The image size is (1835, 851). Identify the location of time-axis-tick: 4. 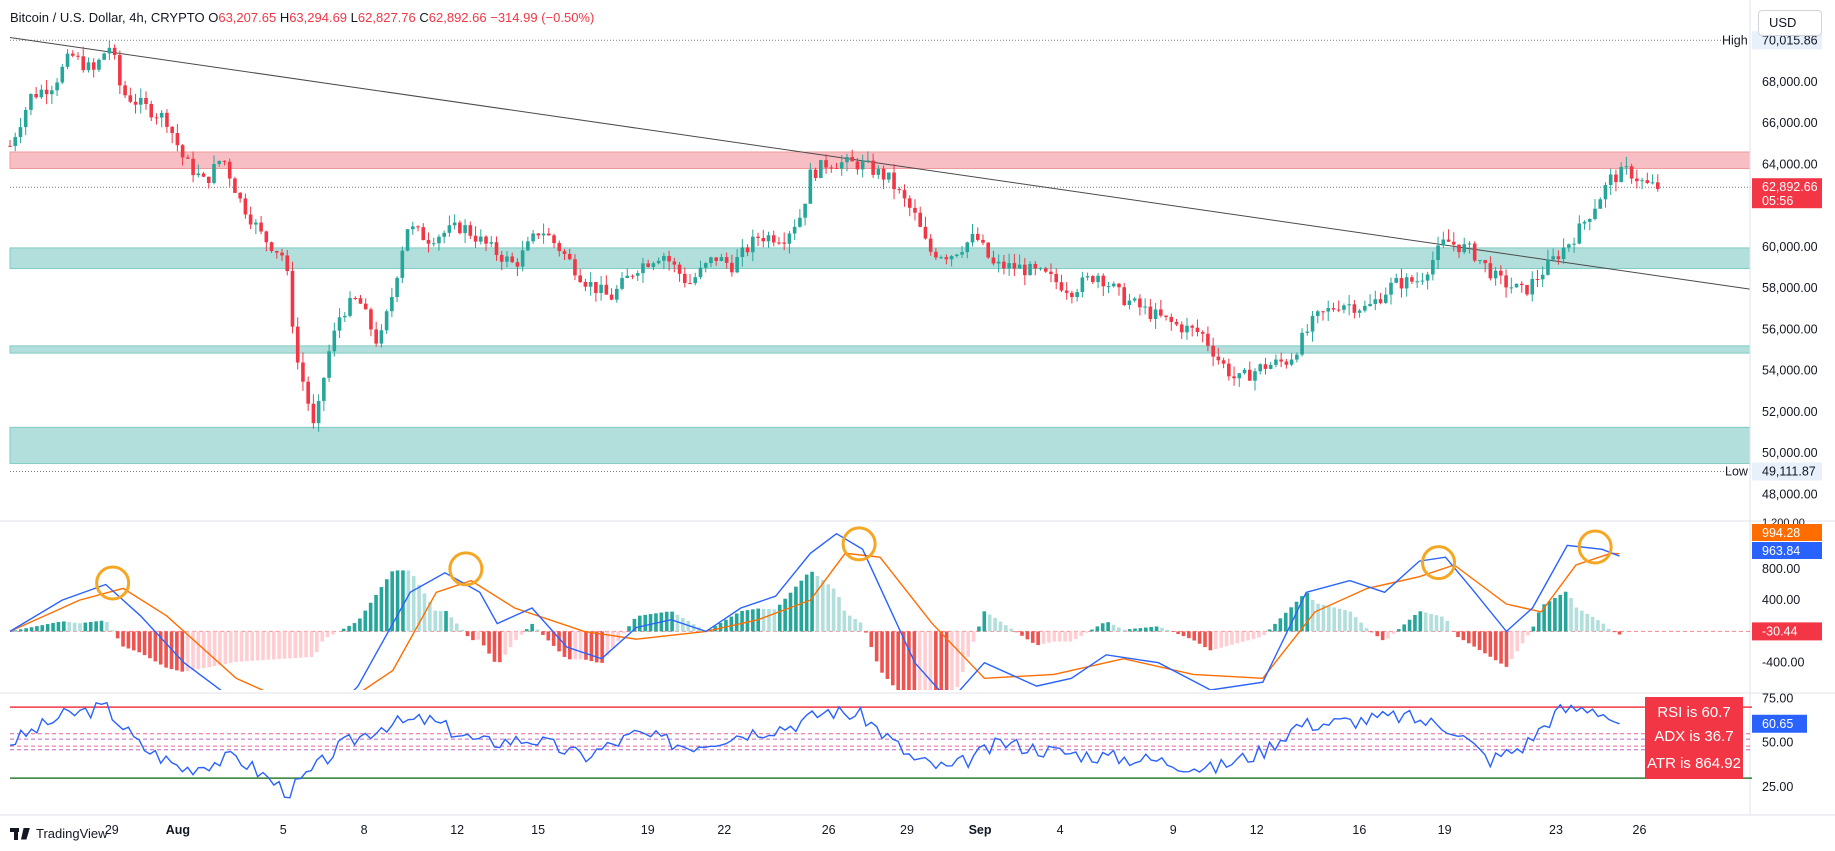
(1060, 830).